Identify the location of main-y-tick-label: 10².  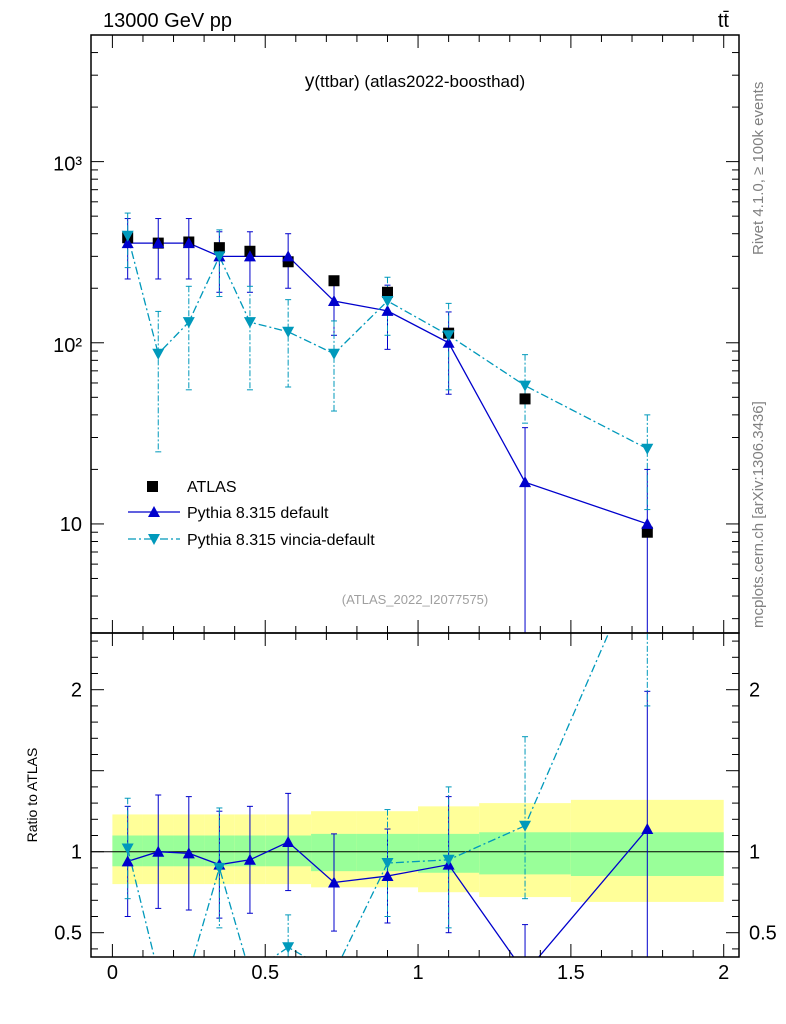
(67, 346).